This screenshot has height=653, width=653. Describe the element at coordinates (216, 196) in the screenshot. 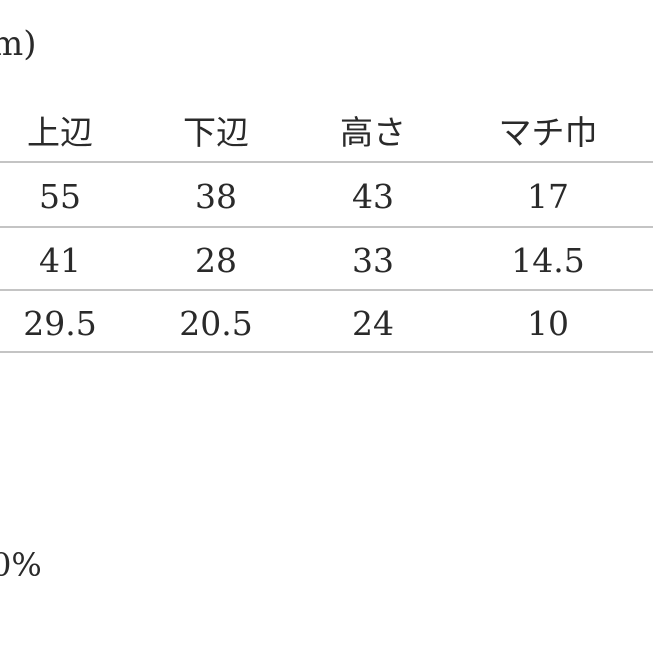

I see `table-cell: 38` at that location.